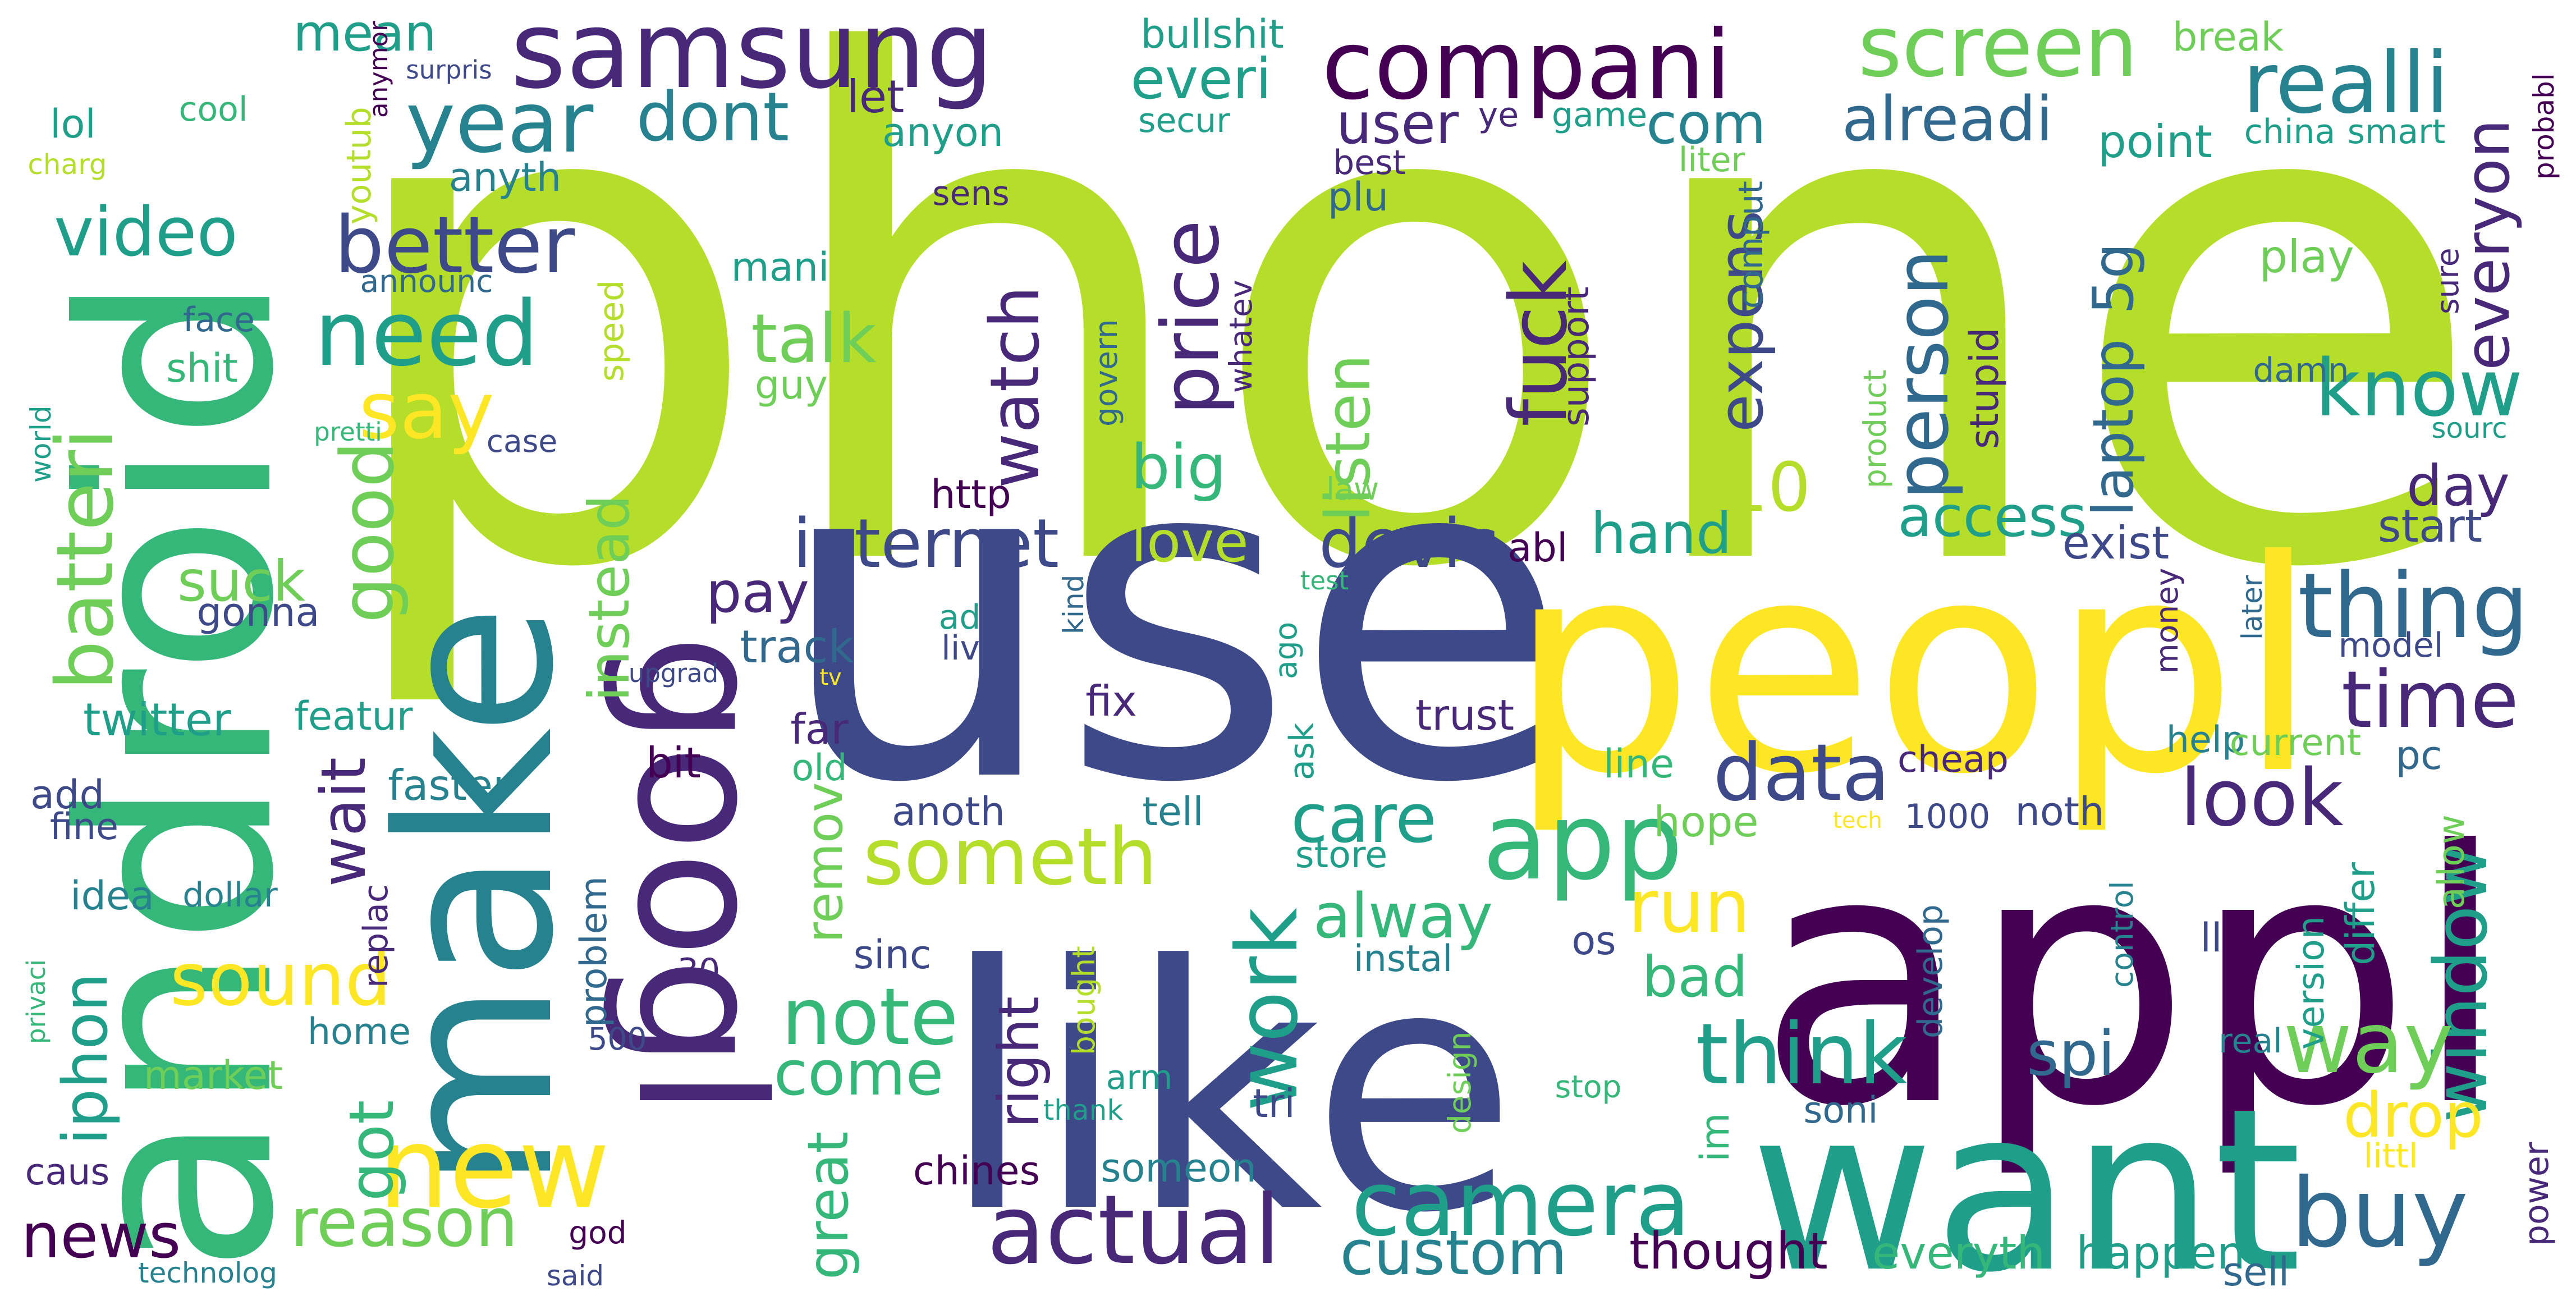 This screenshot has width=2576, height=1305. Describe the element at coordinates (1922, 374) in the screenshot. I see `word-person: person` at that location.